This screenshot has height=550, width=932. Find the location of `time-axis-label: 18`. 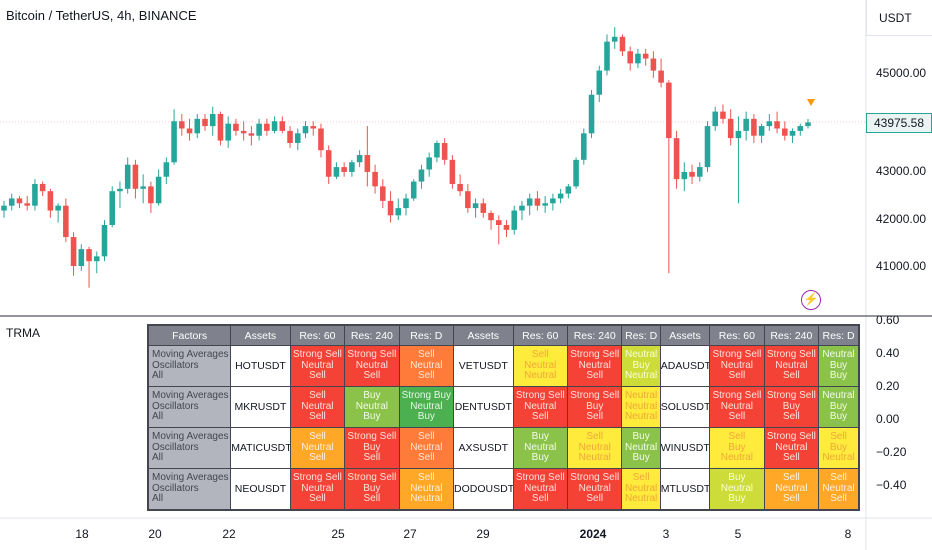

time-axis-label: 18 is located at coordinates (82, 534).